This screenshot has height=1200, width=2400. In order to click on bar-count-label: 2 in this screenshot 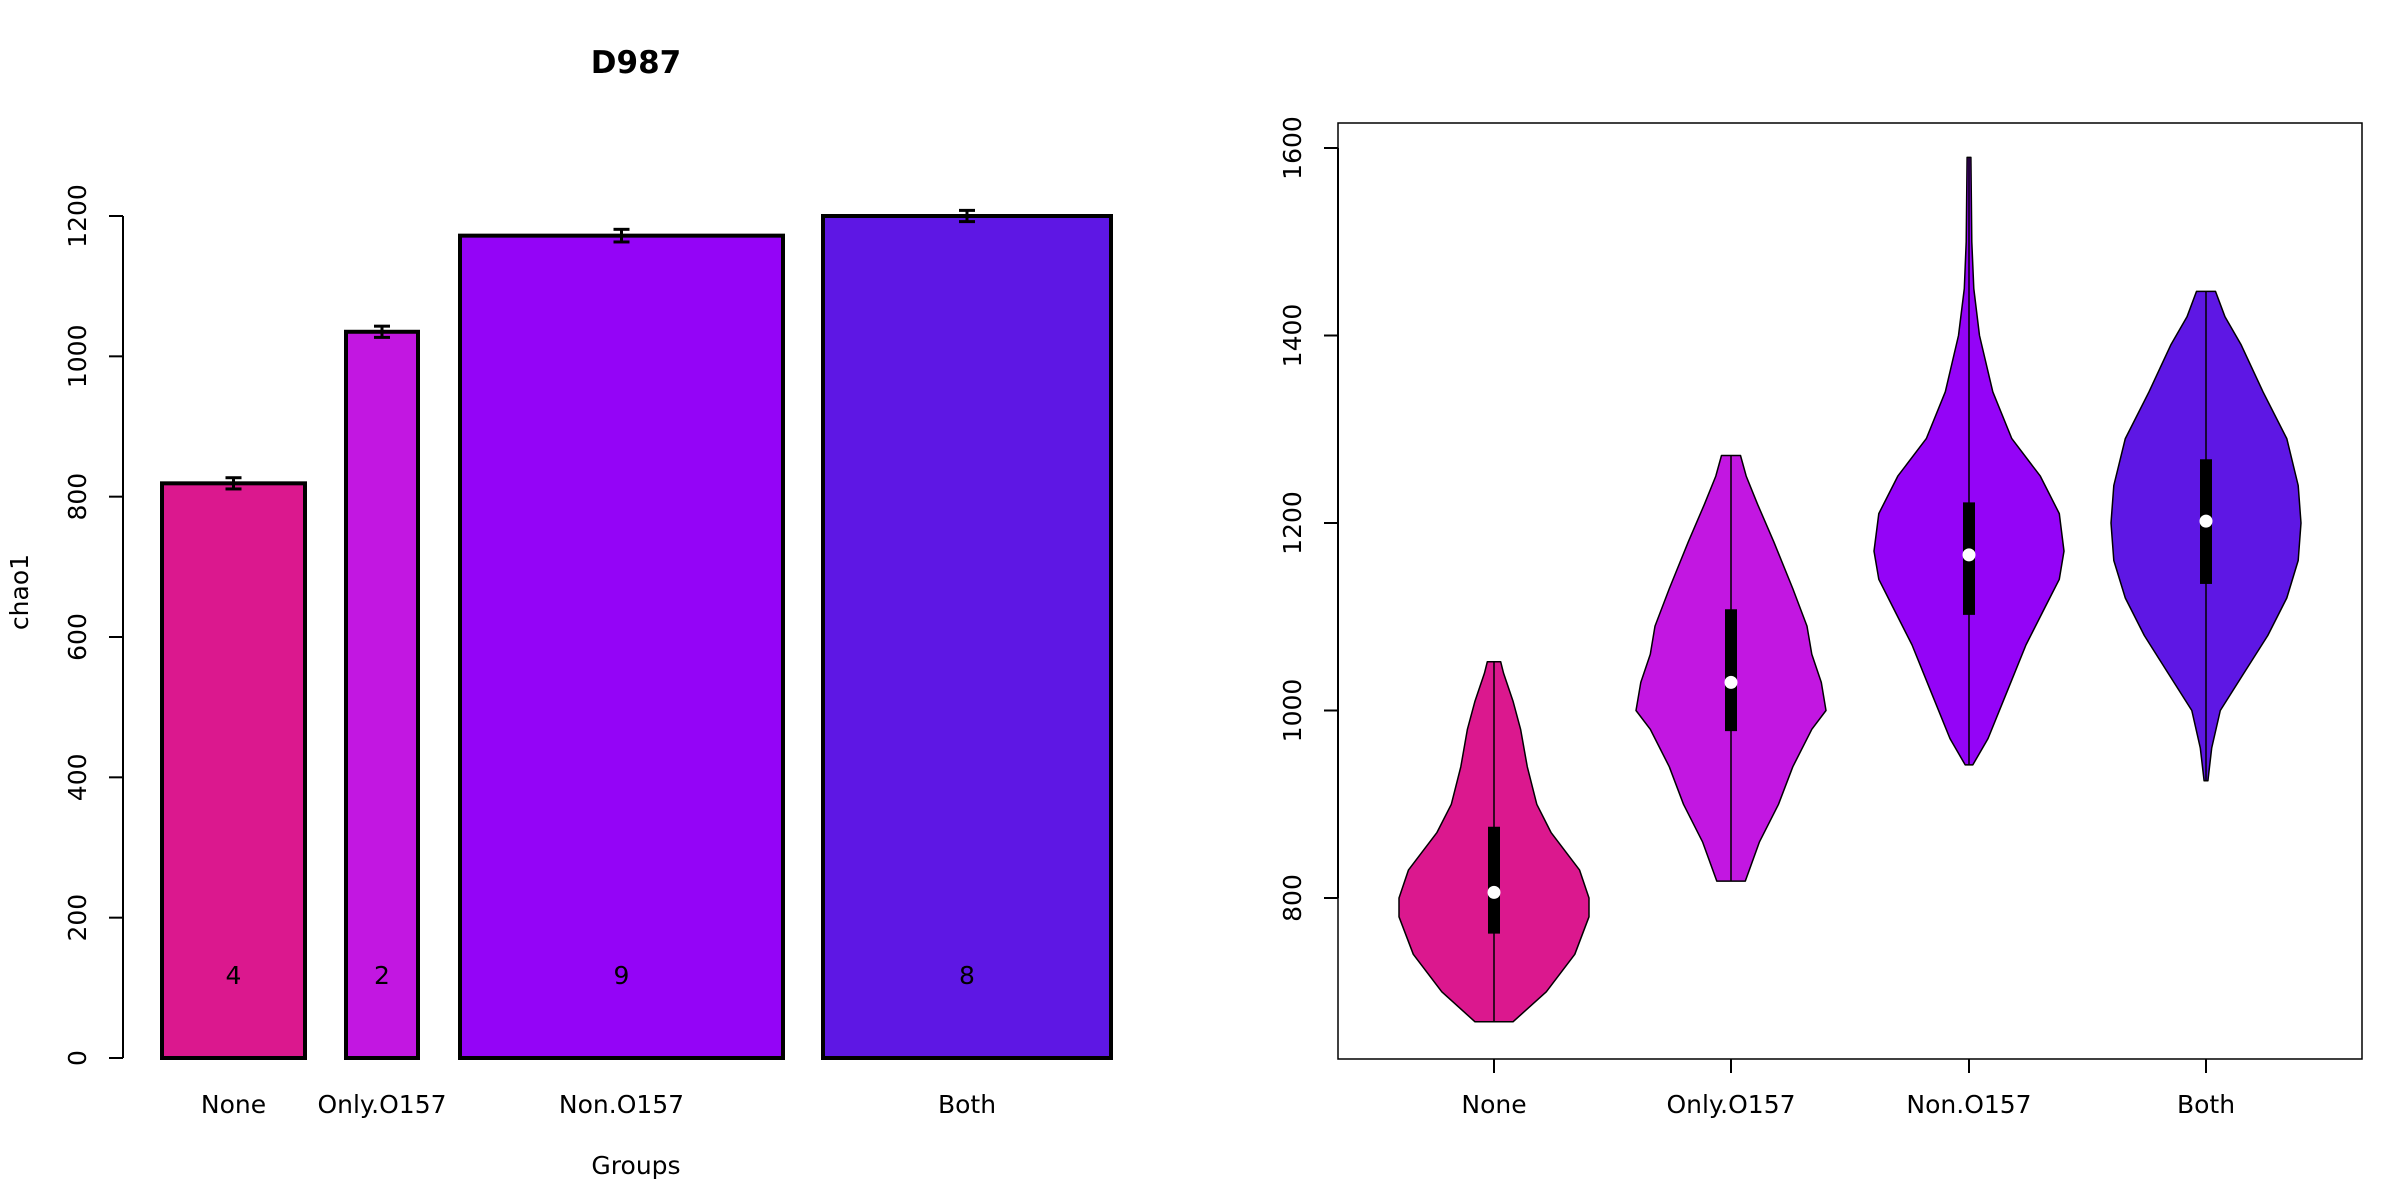, I will do `click(382, 975)`.